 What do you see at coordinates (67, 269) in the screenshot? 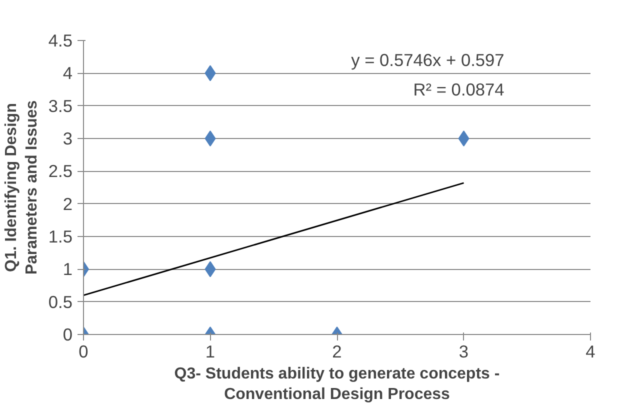
I see `y-tick-label: 1` at bounding box center [67, 269].